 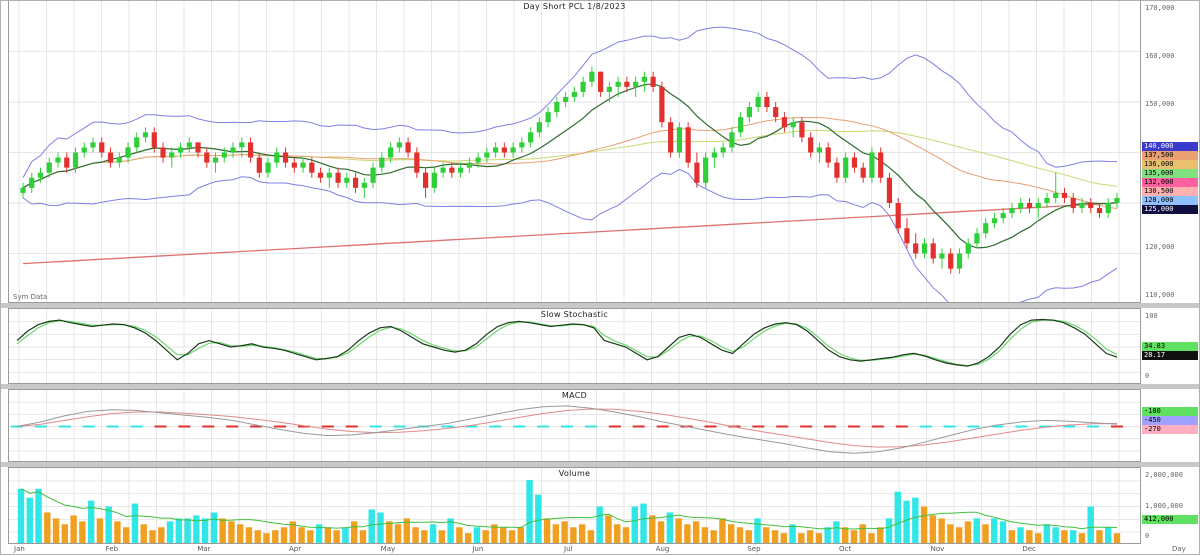 I want to click on axis-tick-label: 2,000,000, so click(x=1164, y=475).